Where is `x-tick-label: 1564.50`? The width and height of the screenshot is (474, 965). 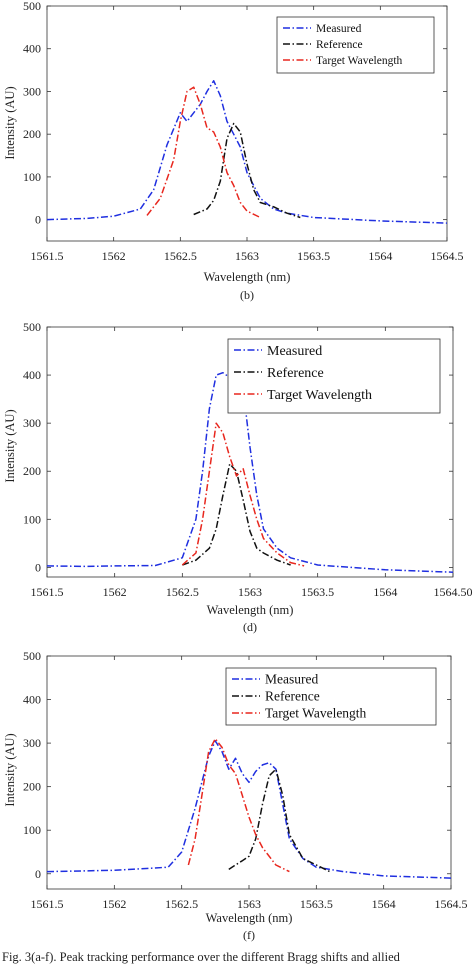 x-tick-label: 1564.50 is located at coordinates (453, 592).